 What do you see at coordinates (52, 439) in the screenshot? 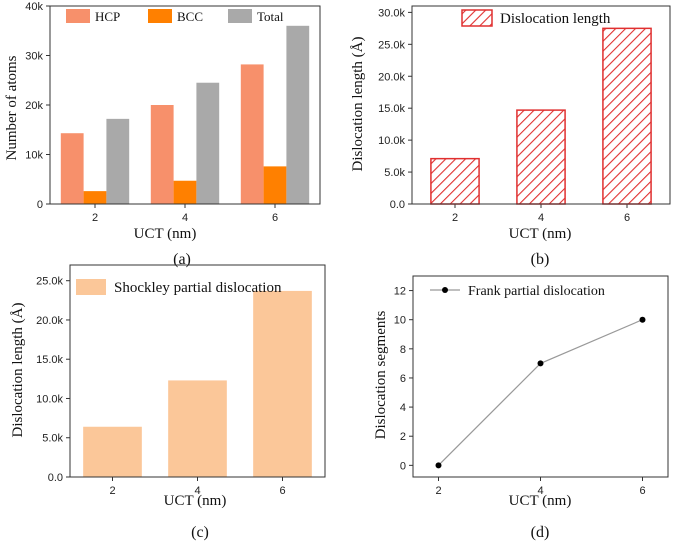
I see `panel-c-ytick-label: 5.0k` at bounding box center [52, 439].